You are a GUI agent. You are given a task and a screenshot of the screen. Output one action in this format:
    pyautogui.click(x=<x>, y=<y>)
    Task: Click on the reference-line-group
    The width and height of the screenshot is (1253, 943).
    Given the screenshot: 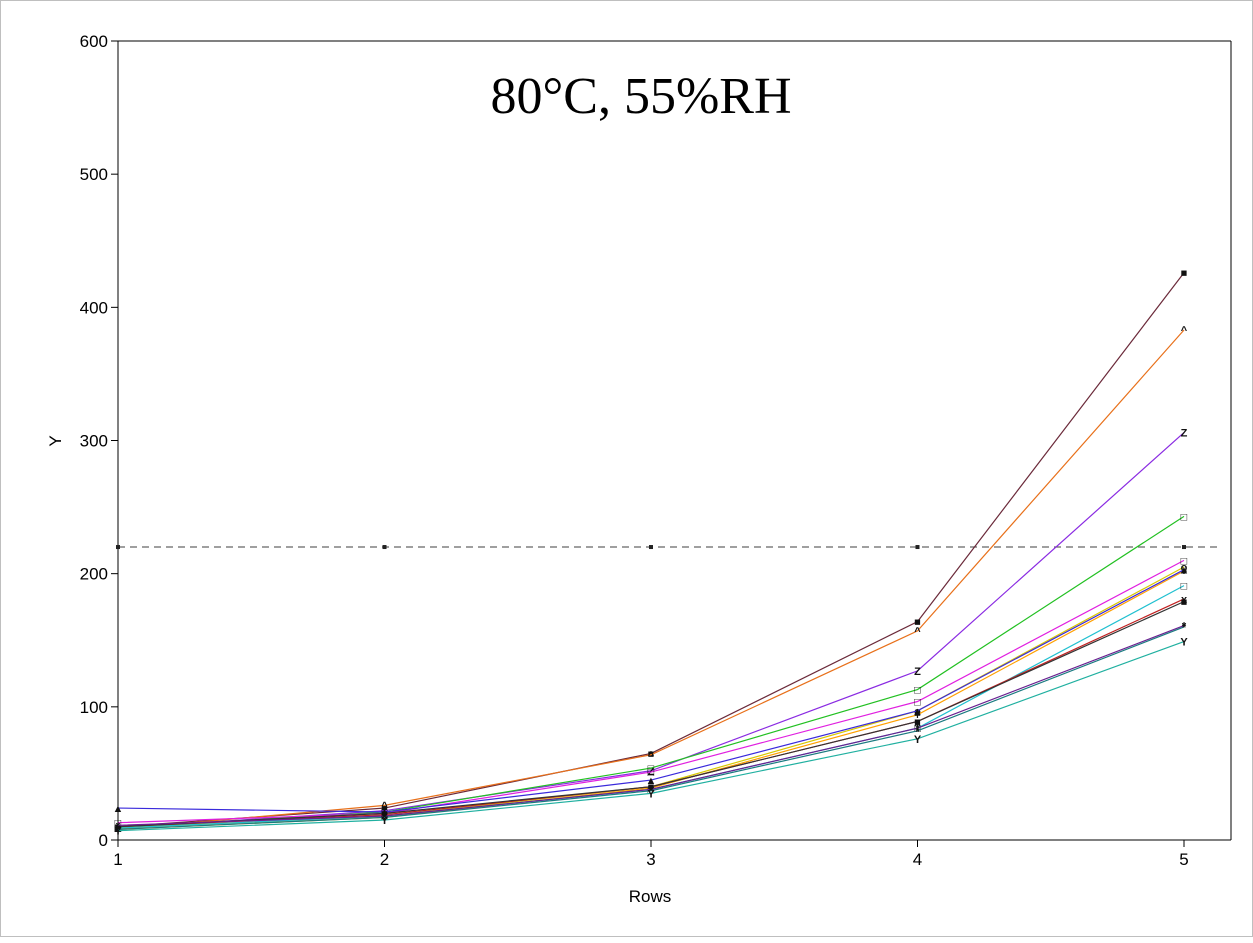 What is the action you would take?
    pyautogui.click(x=668, y=547)
    